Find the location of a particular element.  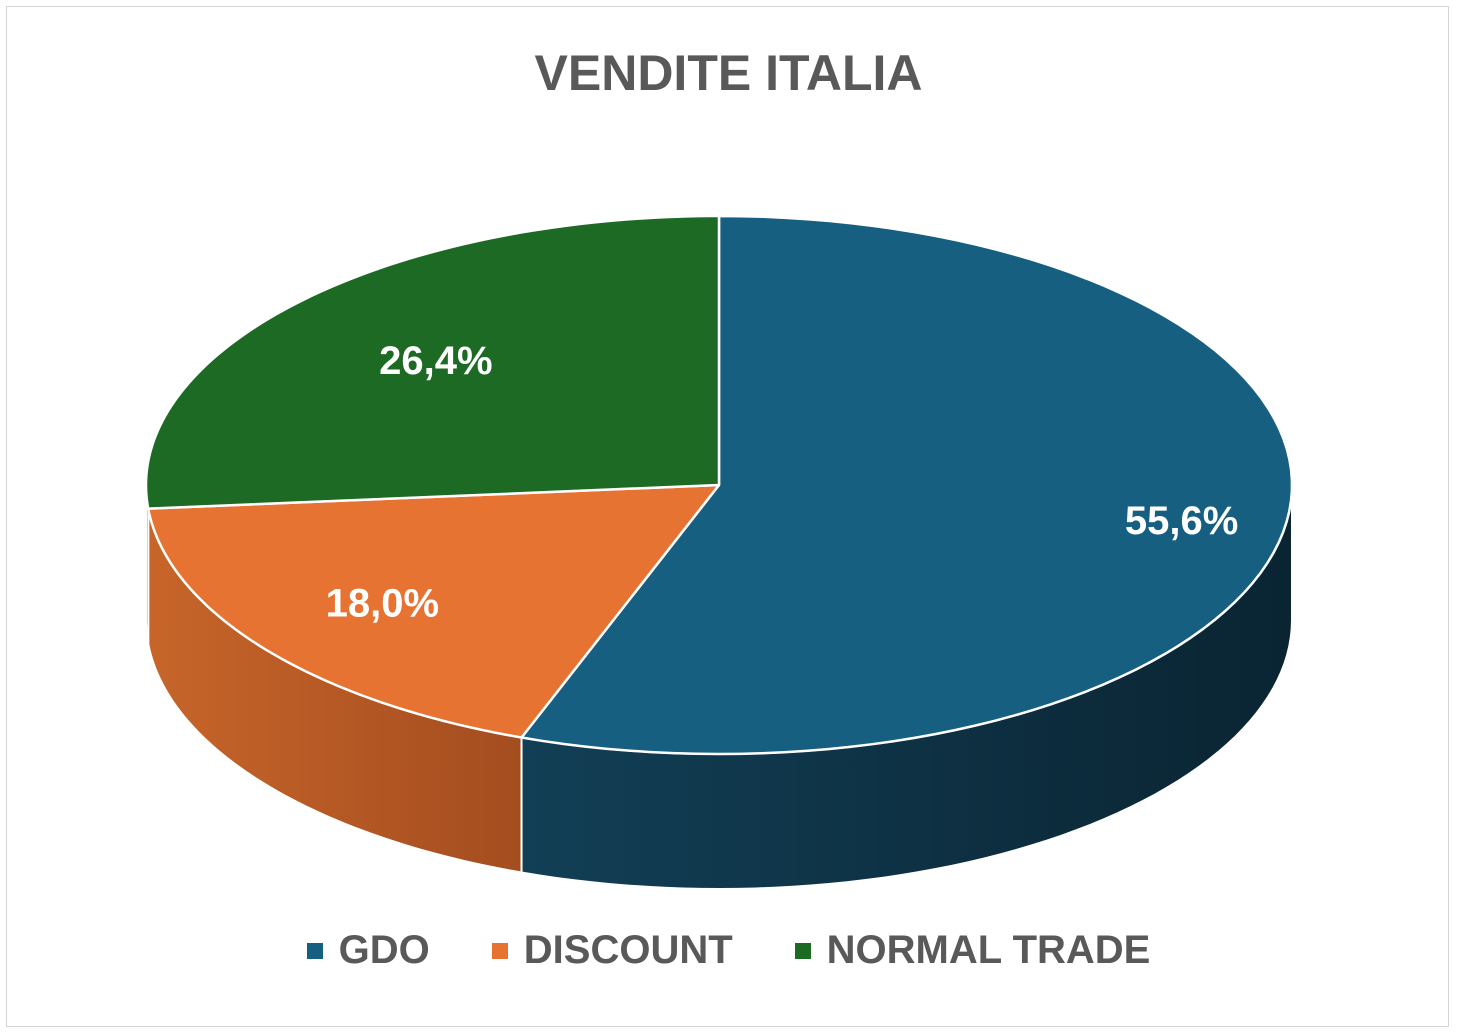

chart-legend: GDO DISCOUNT NORMAL TRADE is located at coordinates (728, 950).